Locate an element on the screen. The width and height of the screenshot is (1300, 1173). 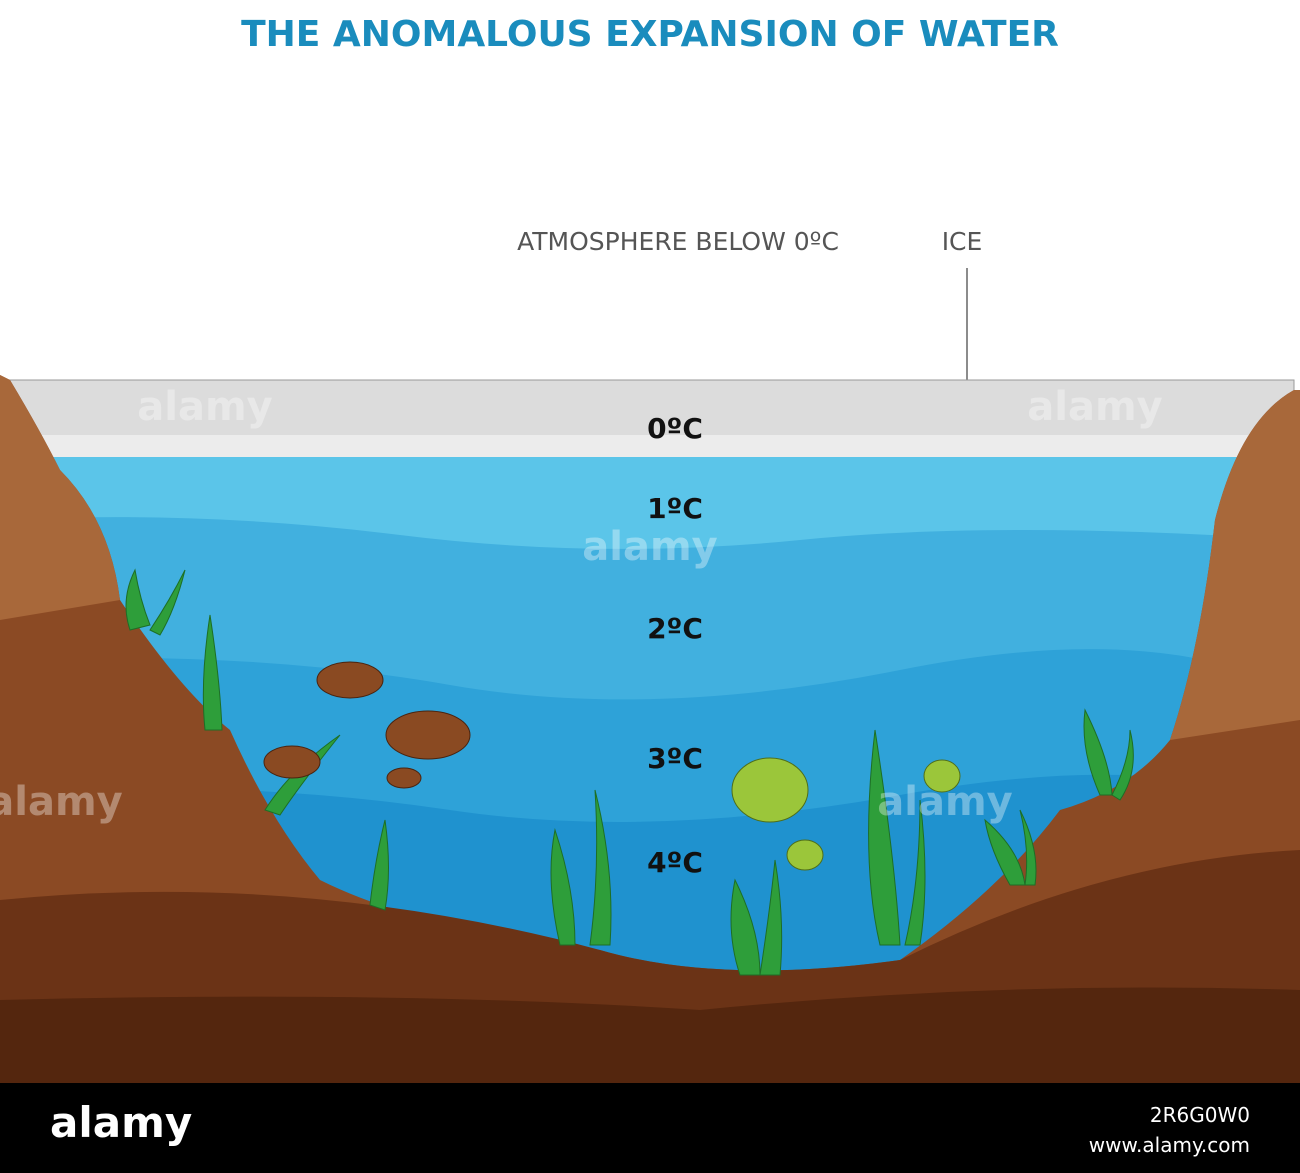
layer-label: 1ºC is located at coordinates (675, 508).